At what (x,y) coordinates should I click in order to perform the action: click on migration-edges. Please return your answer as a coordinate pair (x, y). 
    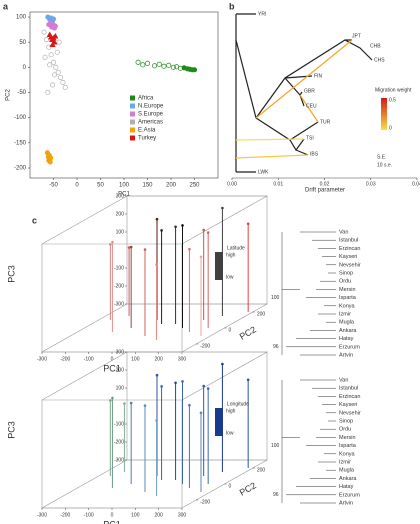
    Looking at the image, I should click on (294, 99).